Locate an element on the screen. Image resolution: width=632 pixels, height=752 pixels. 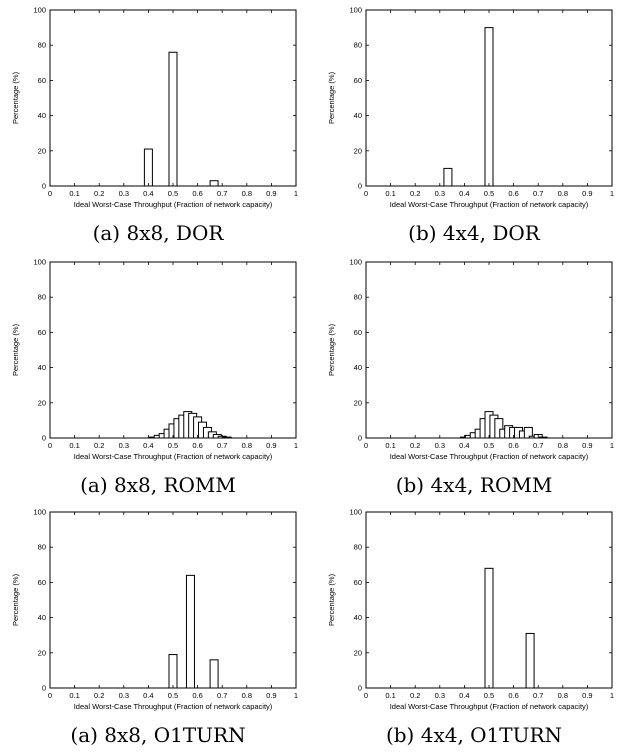
chart-caption: (b) 4x4, DOR is located at coordinates (474, 233).